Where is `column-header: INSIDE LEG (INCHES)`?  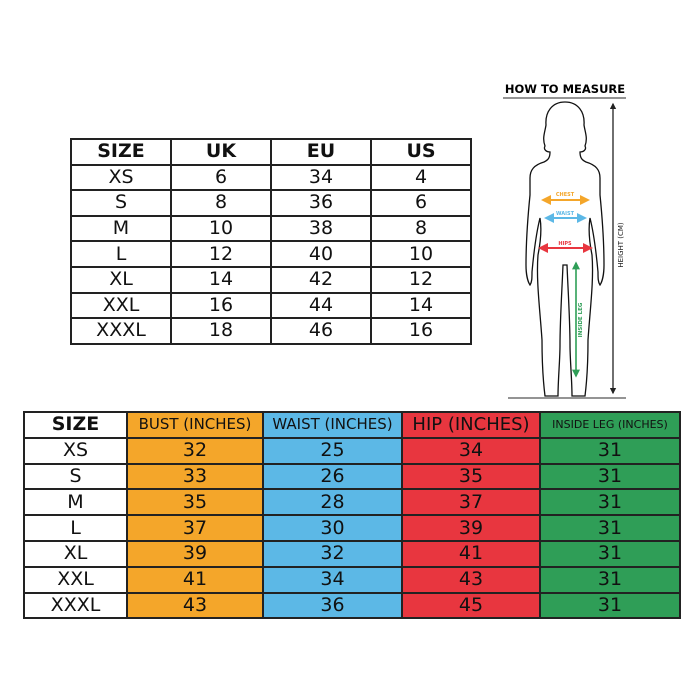
column-header: INSIDE LEG (INCHES) is located at coordinates (610, 425).